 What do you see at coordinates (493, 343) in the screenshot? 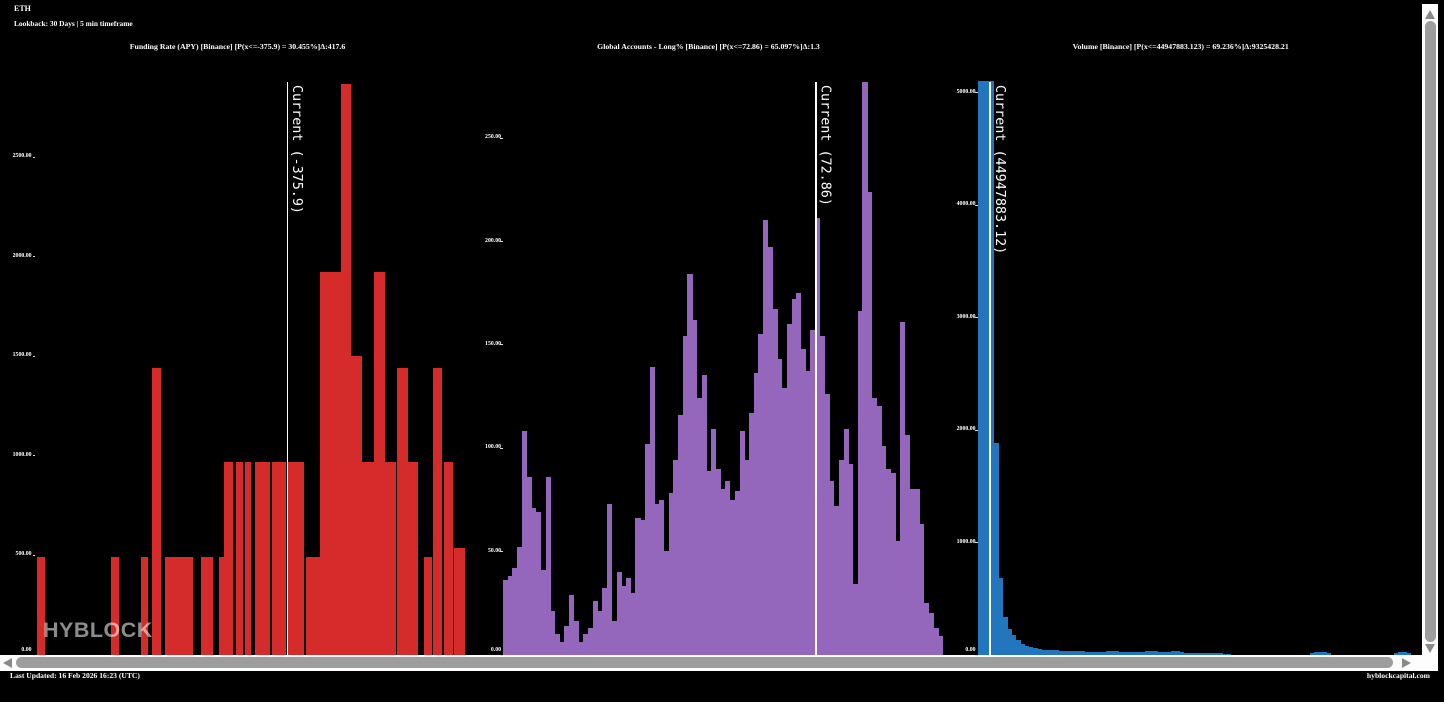
I see `y-tick-label: 150.00` at bounding box center [493, 343].